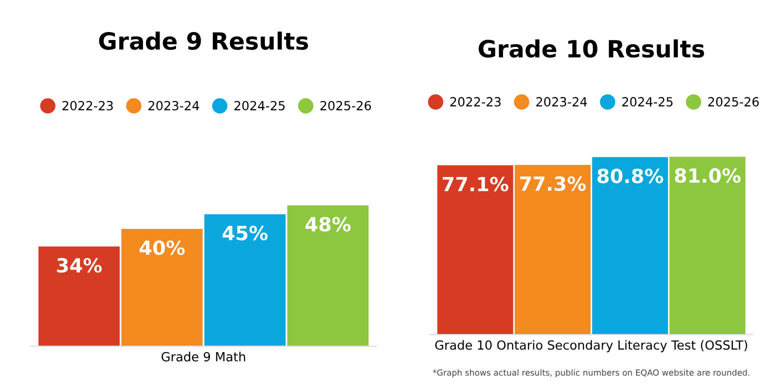  What do you see at coordinates (591, 373) in the screenshot?
I see `text: *Graph shows actual results, public numbers on EQAO website are rounded.` at bounding box center [591, 373].